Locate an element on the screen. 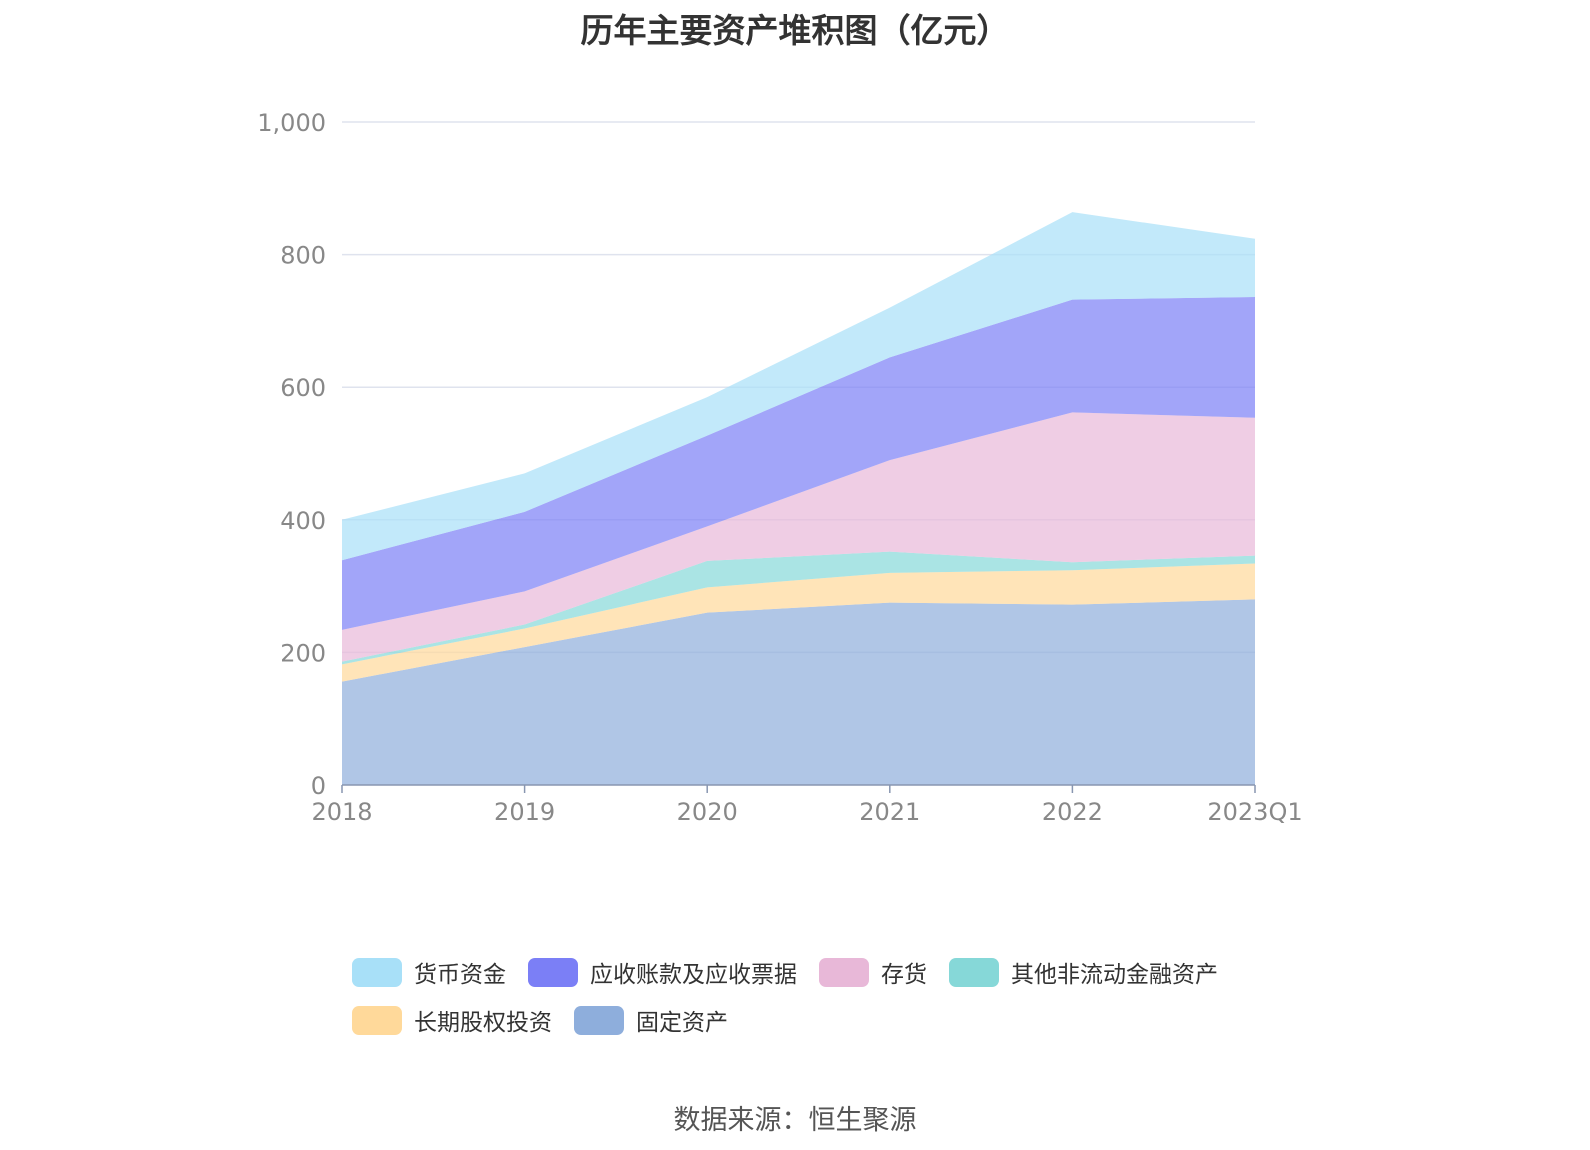  legend-item-long-term-equity: 长期股权投资 is located at coordinates (452, 1020).